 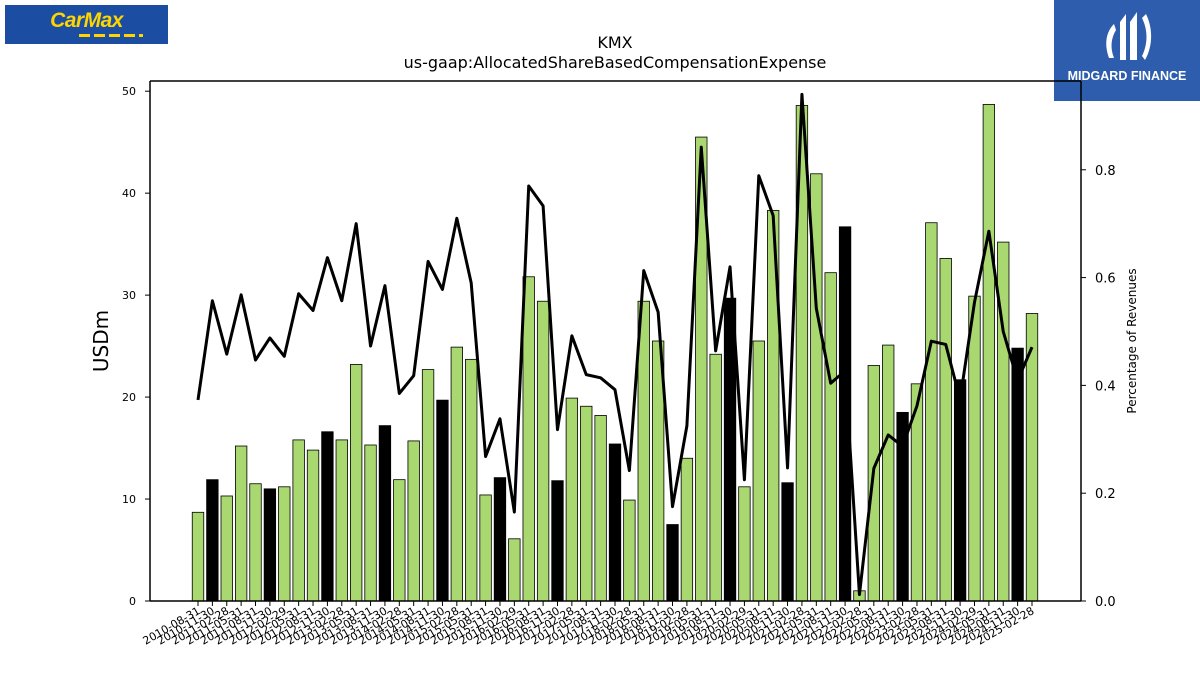 What do you see at coordinates (129, 91) in the screenshot?
I see `y-tick-label: 50` at bounding box center [129, 91].